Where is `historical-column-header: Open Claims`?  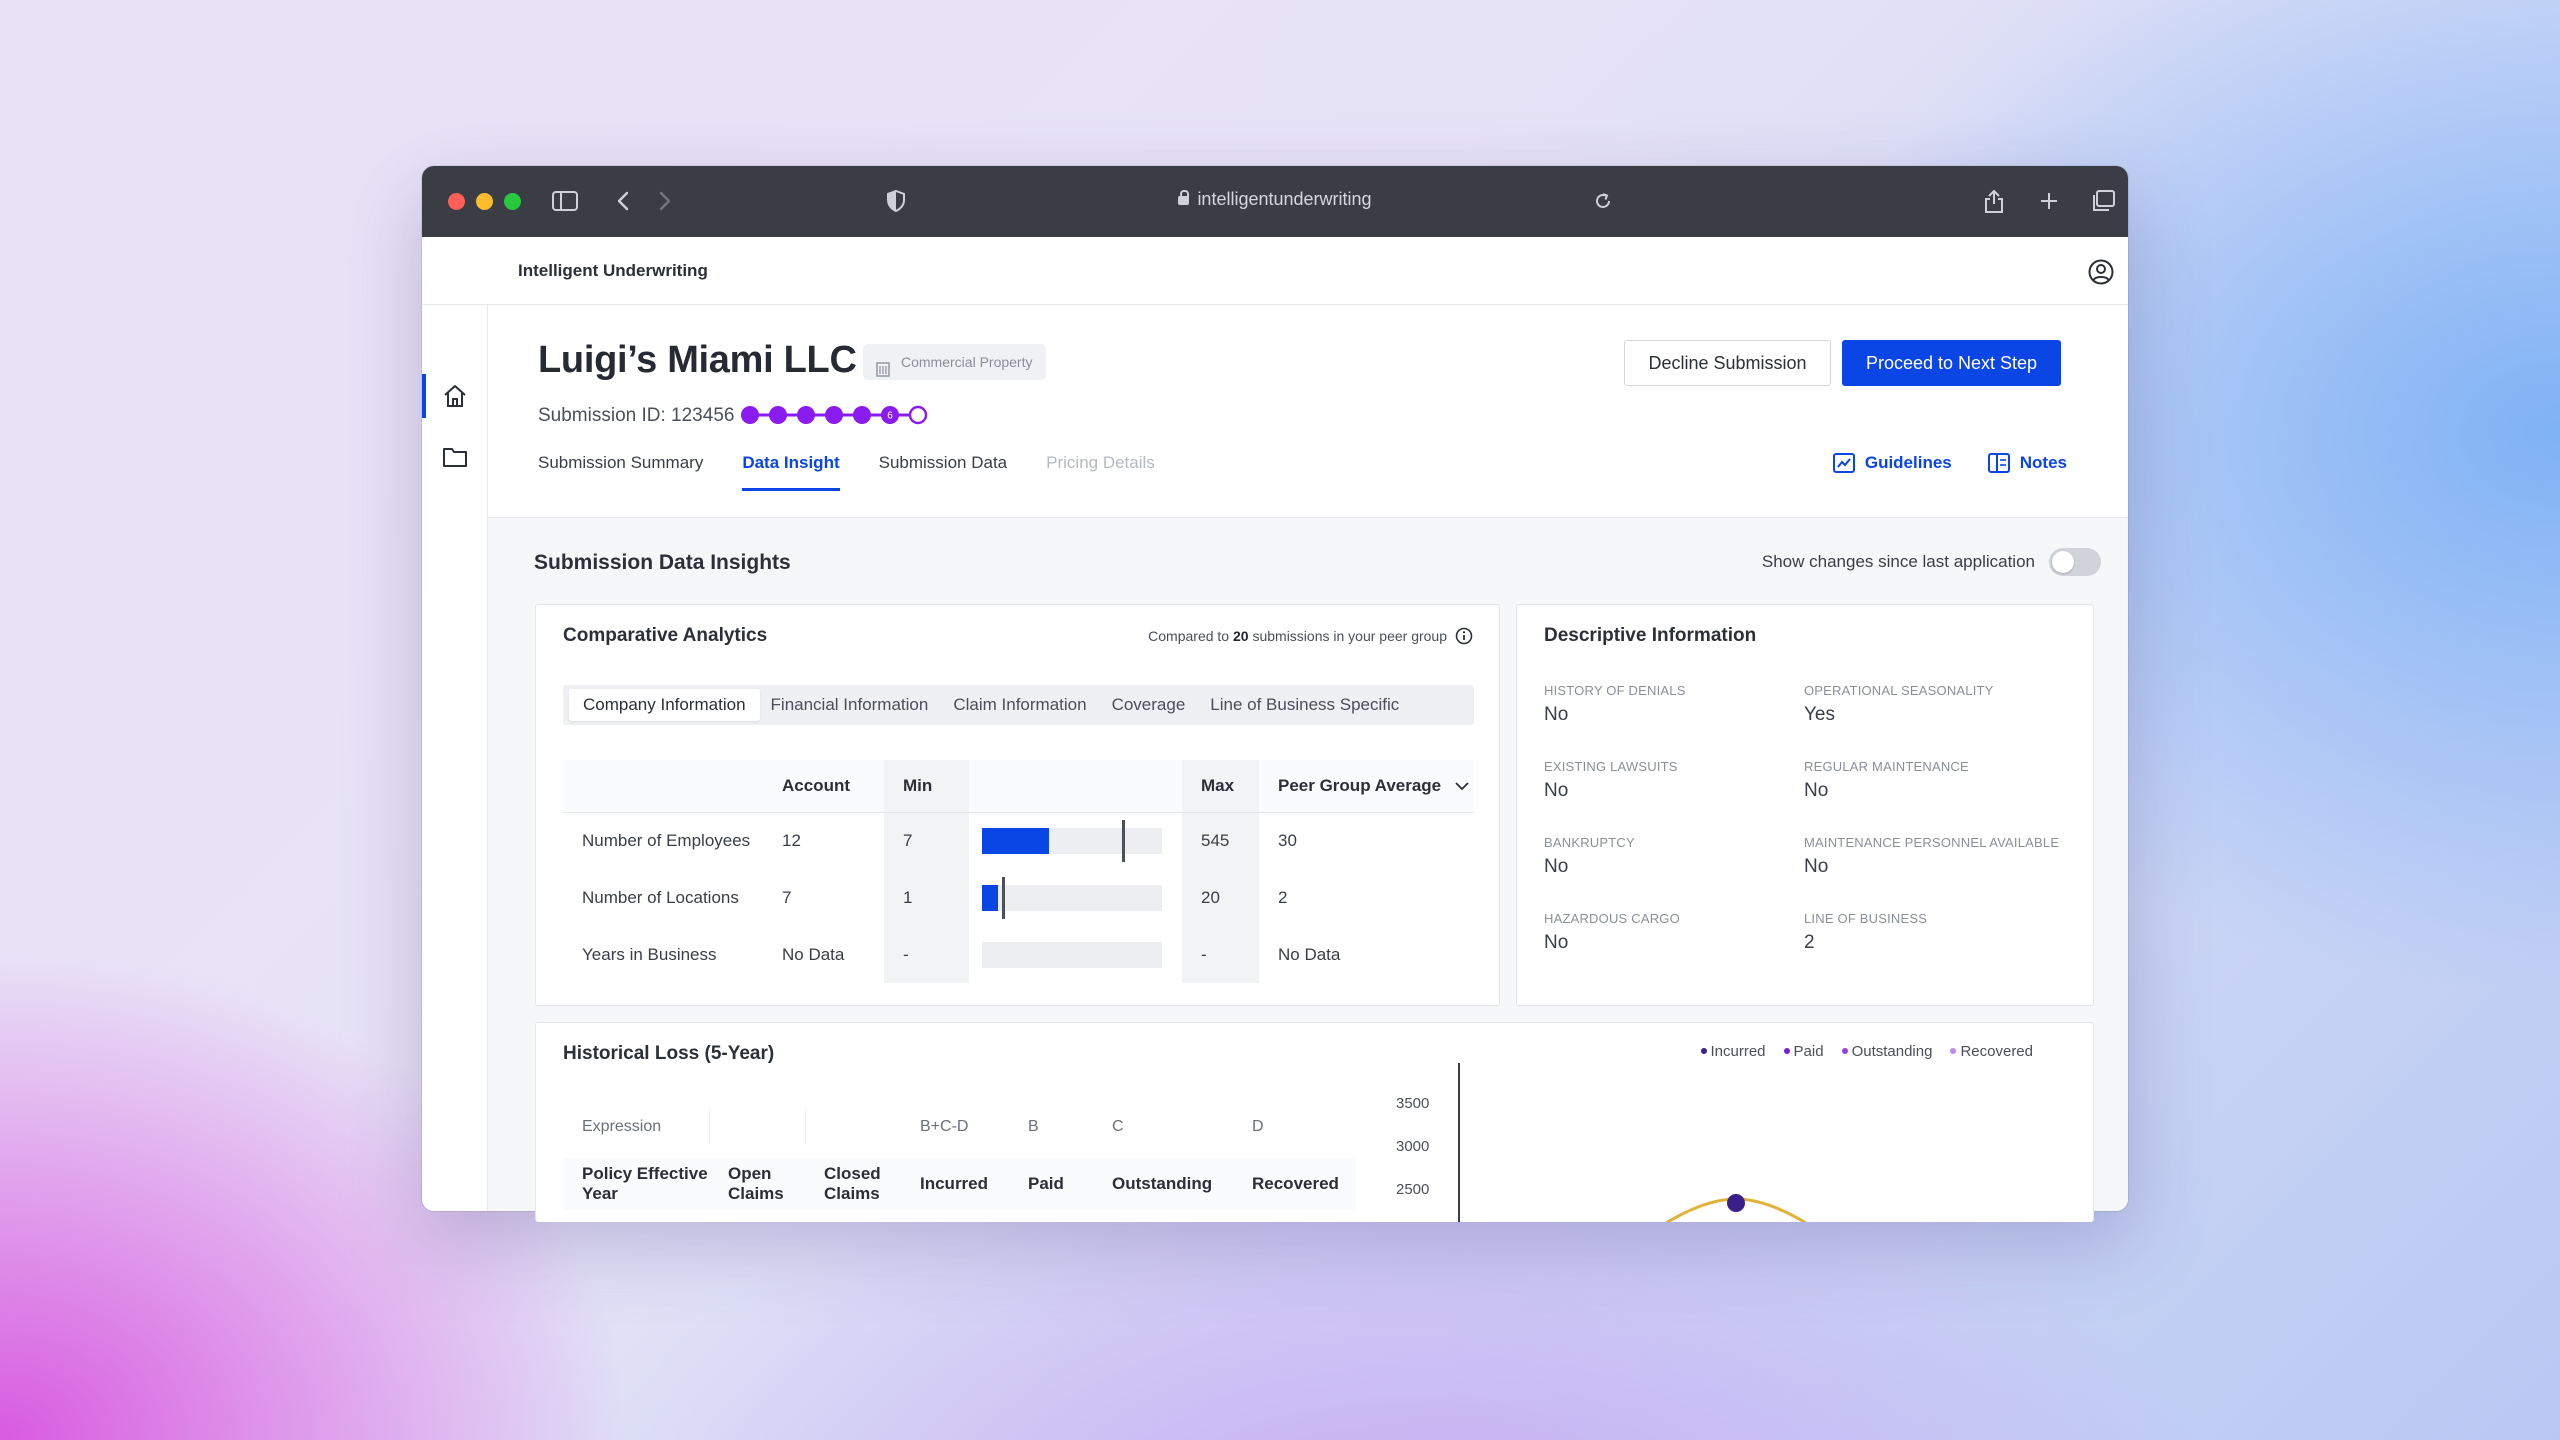
historical-column-header: Open Claims is located at coordinates (756, 1183).